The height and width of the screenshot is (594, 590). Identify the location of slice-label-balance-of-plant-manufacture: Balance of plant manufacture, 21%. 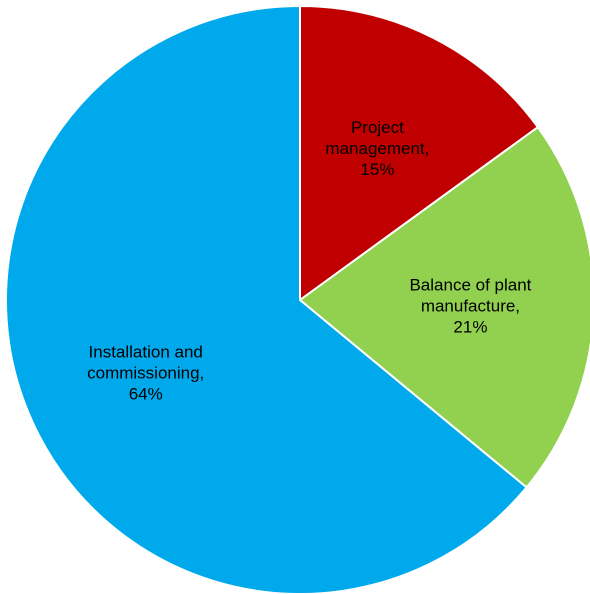
(470, 305).